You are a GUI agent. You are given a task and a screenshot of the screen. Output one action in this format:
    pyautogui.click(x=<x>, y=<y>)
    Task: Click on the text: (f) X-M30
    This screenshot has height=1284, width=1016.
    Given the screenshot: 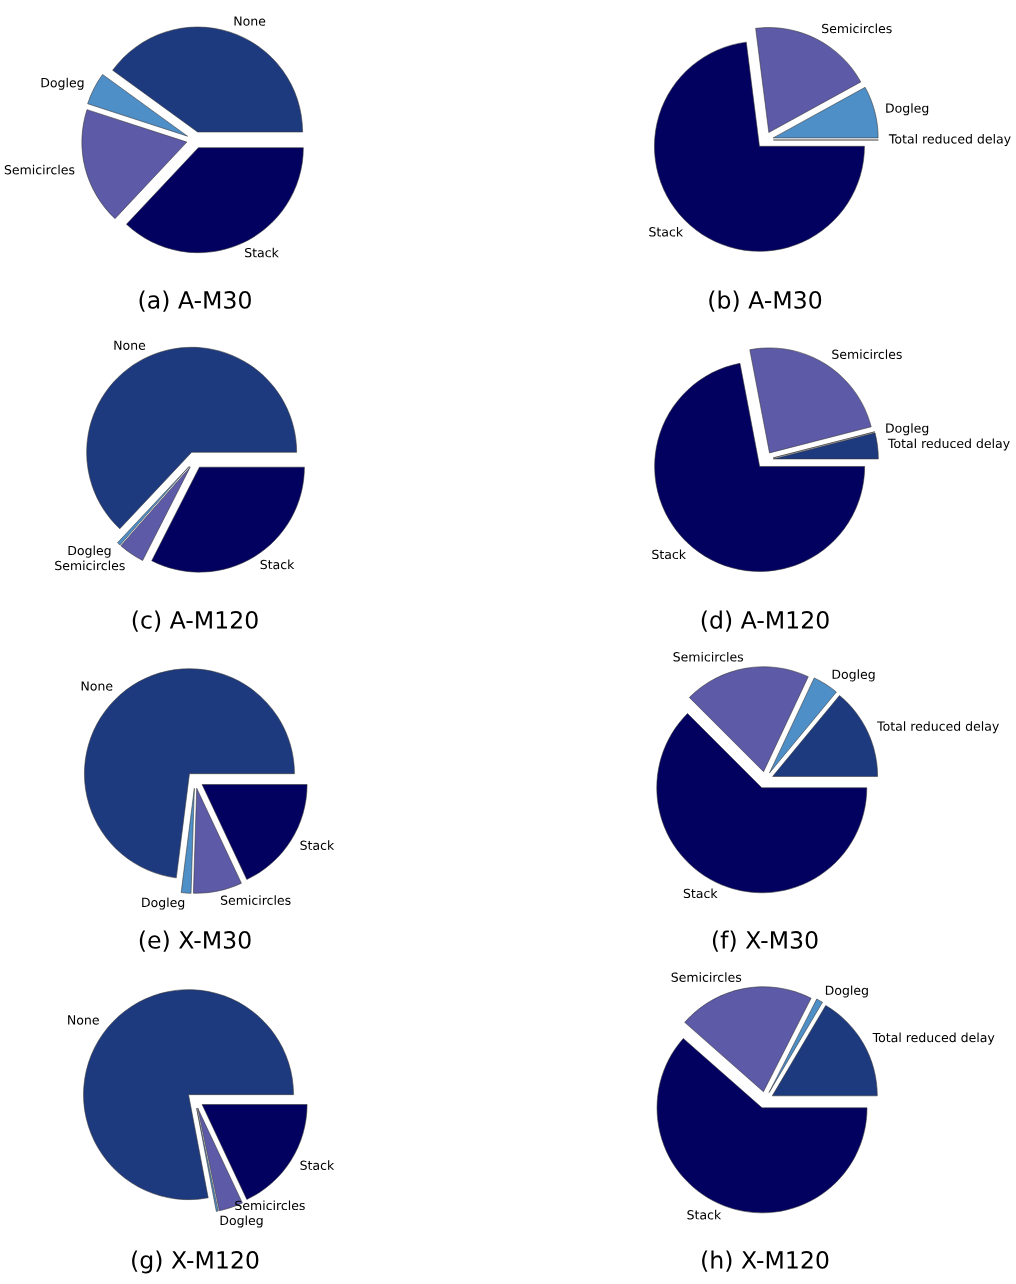 What is the action you would take?
    pyautogui.click(x=765, y=941)
    